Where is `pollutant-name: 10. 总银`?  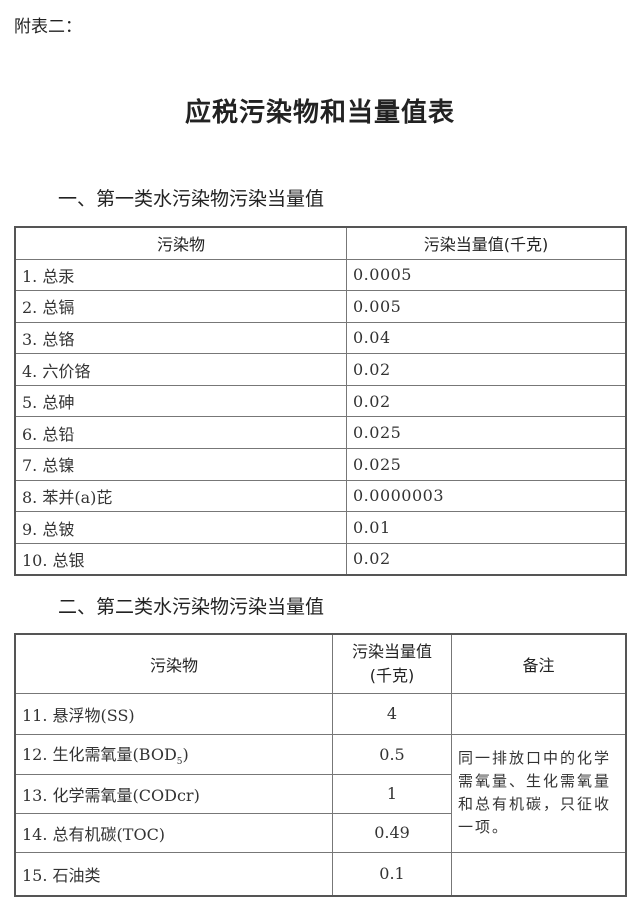 pollutant-name: 10. 总银 is located at coordinates (180, 559).